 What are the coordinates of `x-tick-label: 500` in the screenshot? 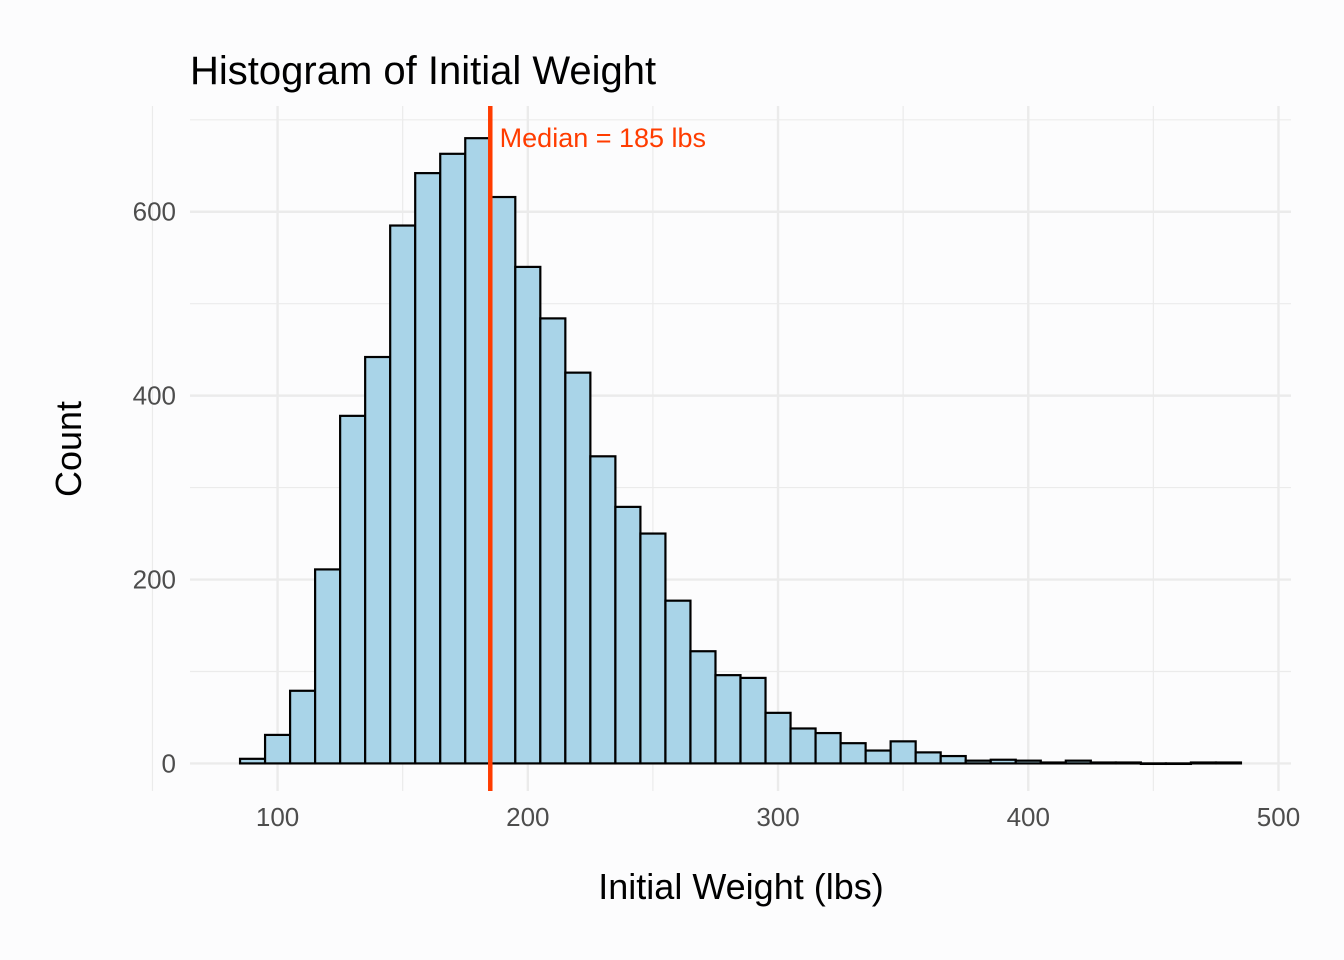 It's located at (1278, 817).